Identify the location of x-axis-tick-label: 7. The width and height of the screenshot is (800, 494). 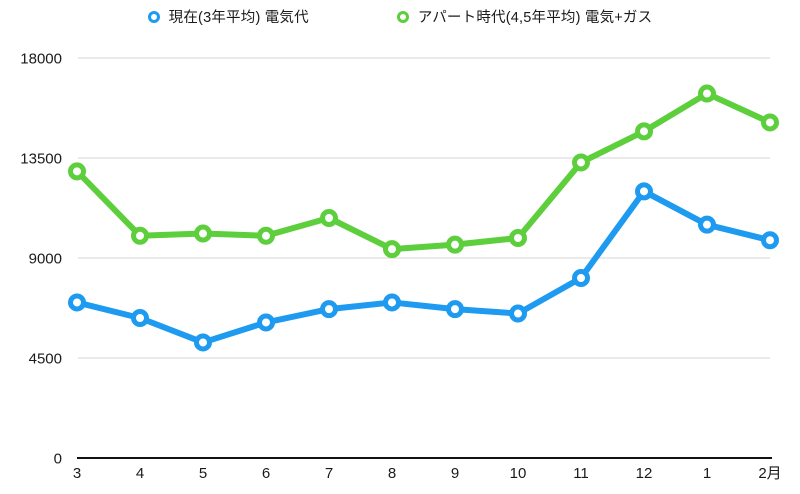
(329, 473).